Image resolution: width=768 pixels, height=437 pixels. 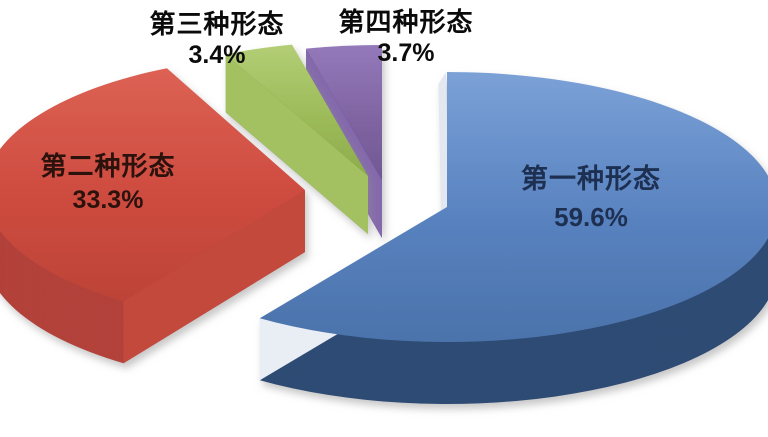 I want to click on slice-label-third-form: 第三种形态 3.4%, so click(x=216, y=40).